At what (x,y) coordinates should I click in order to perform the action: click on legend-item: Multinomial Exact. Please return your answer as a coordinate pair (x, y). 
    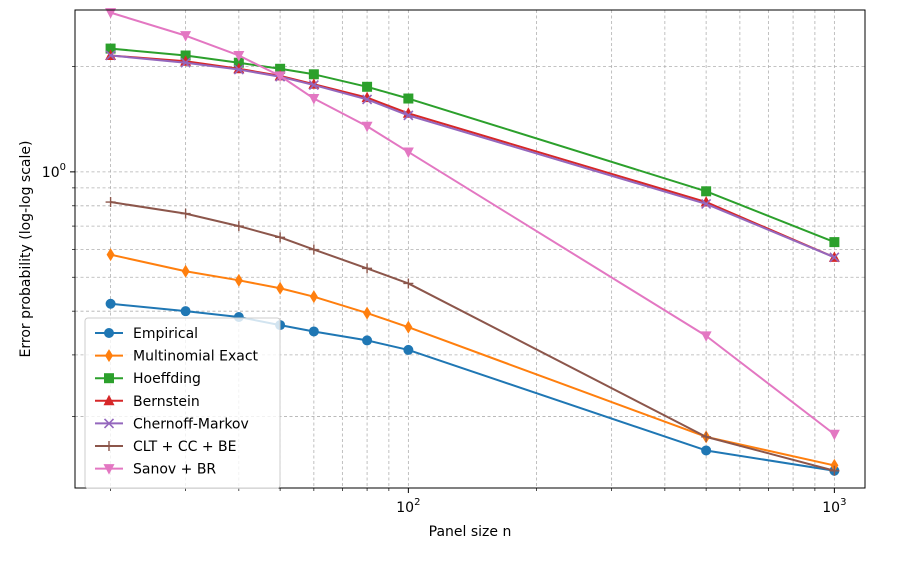
    Looking at the image, I should click on (177, 357).